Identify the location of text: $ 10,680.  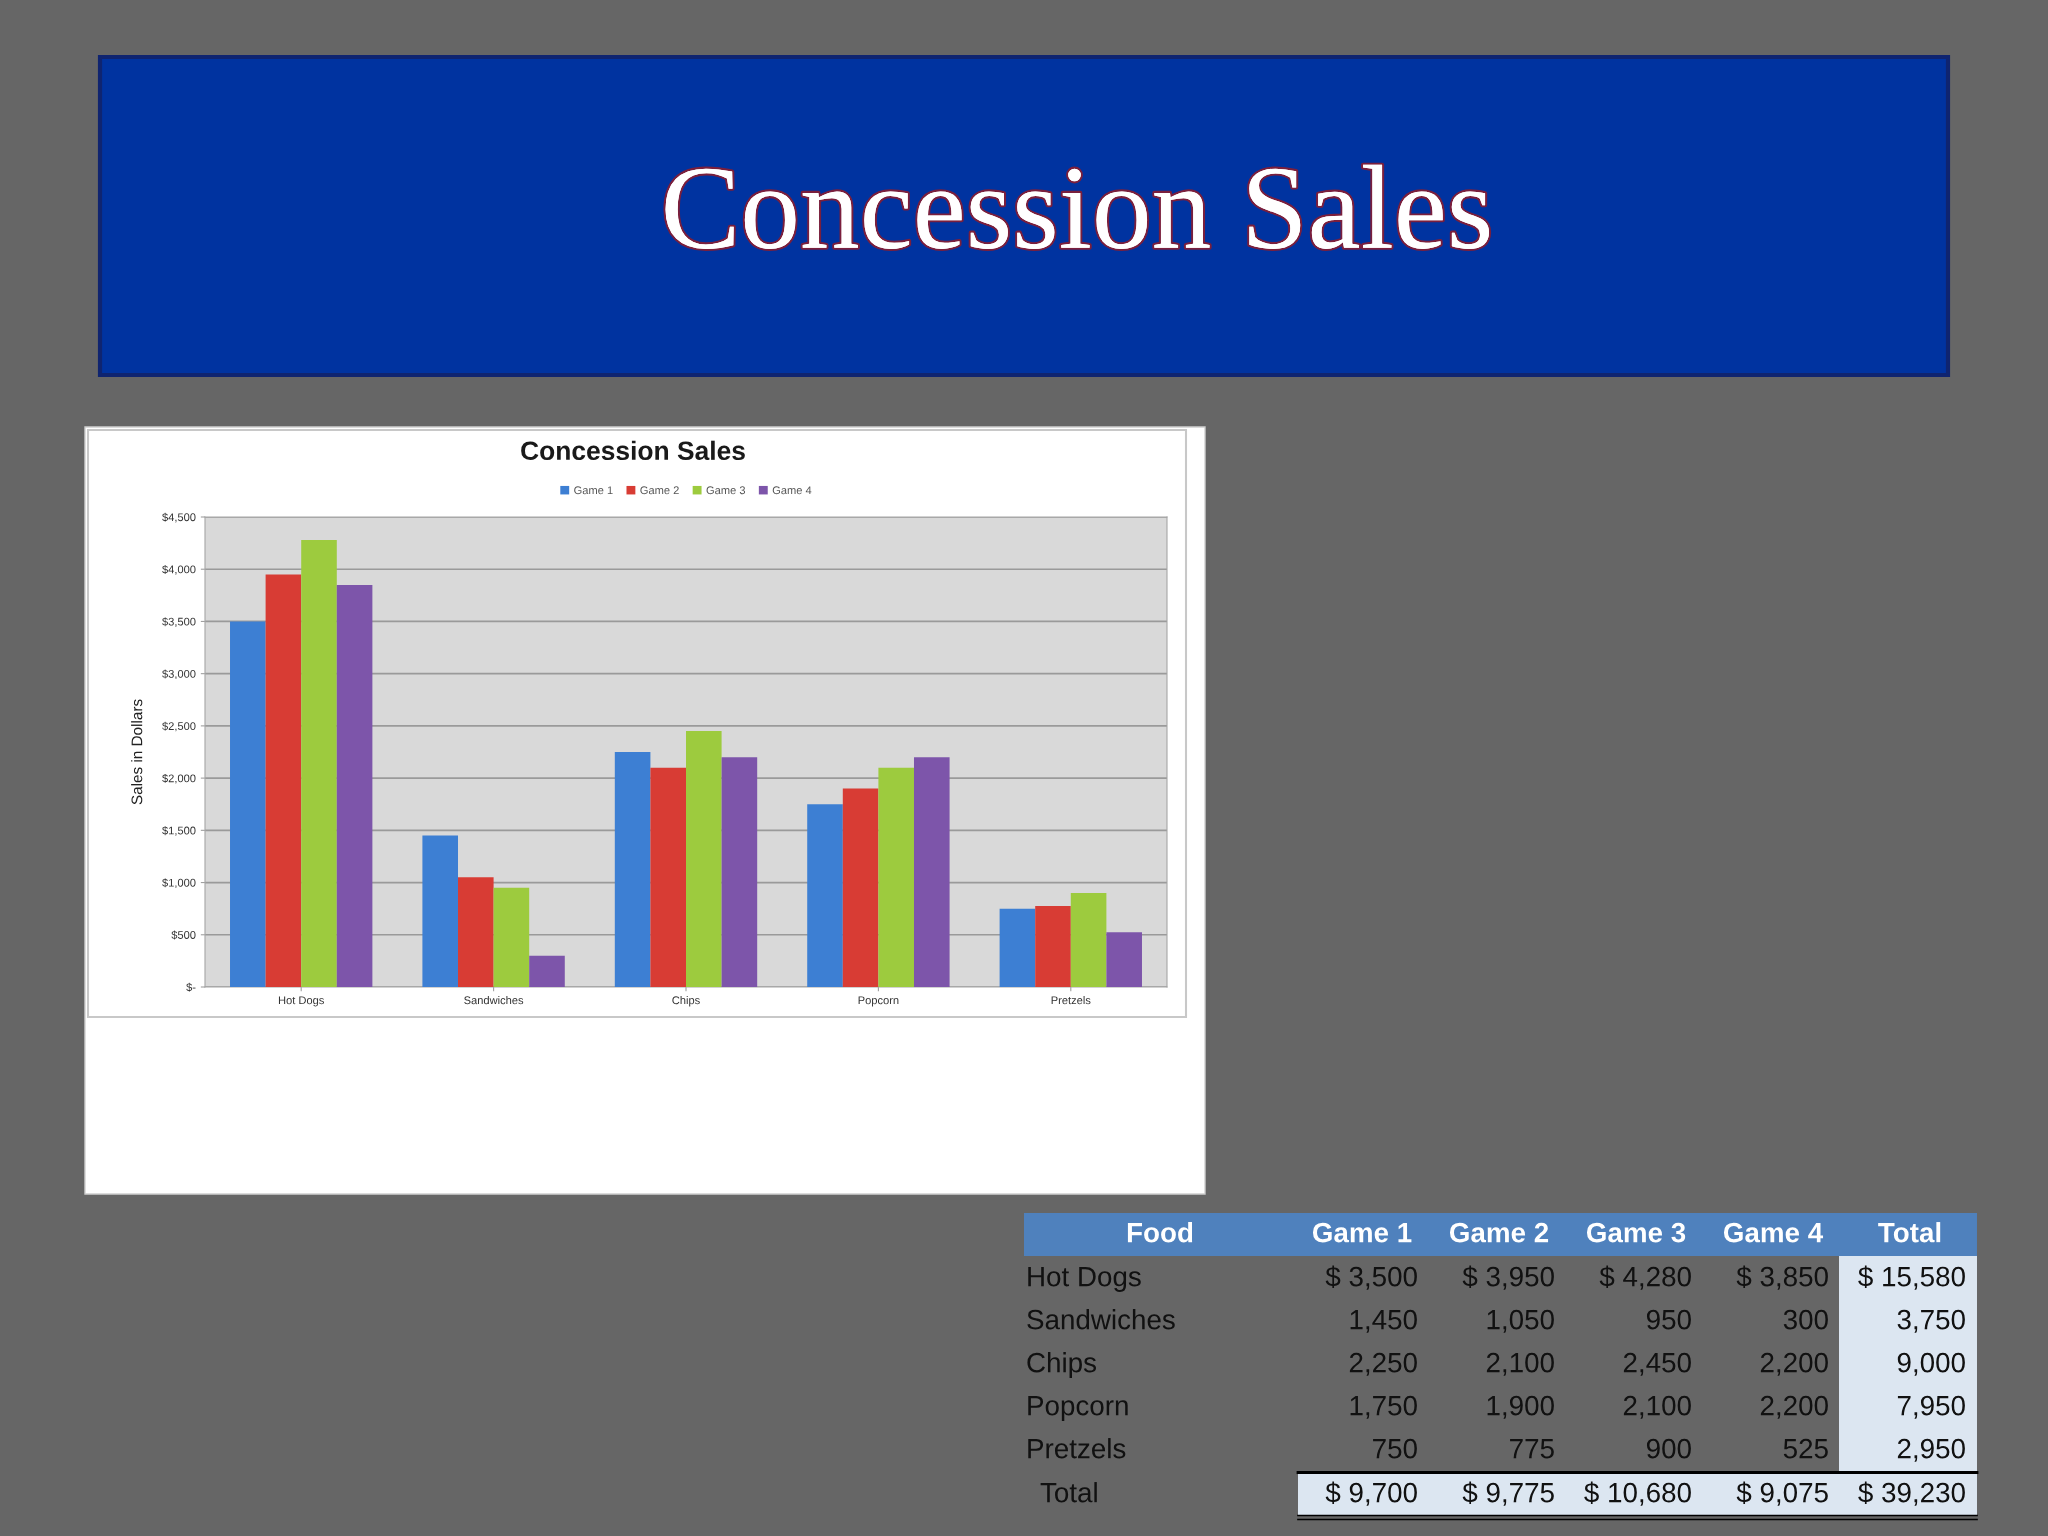
(1637, 1493).